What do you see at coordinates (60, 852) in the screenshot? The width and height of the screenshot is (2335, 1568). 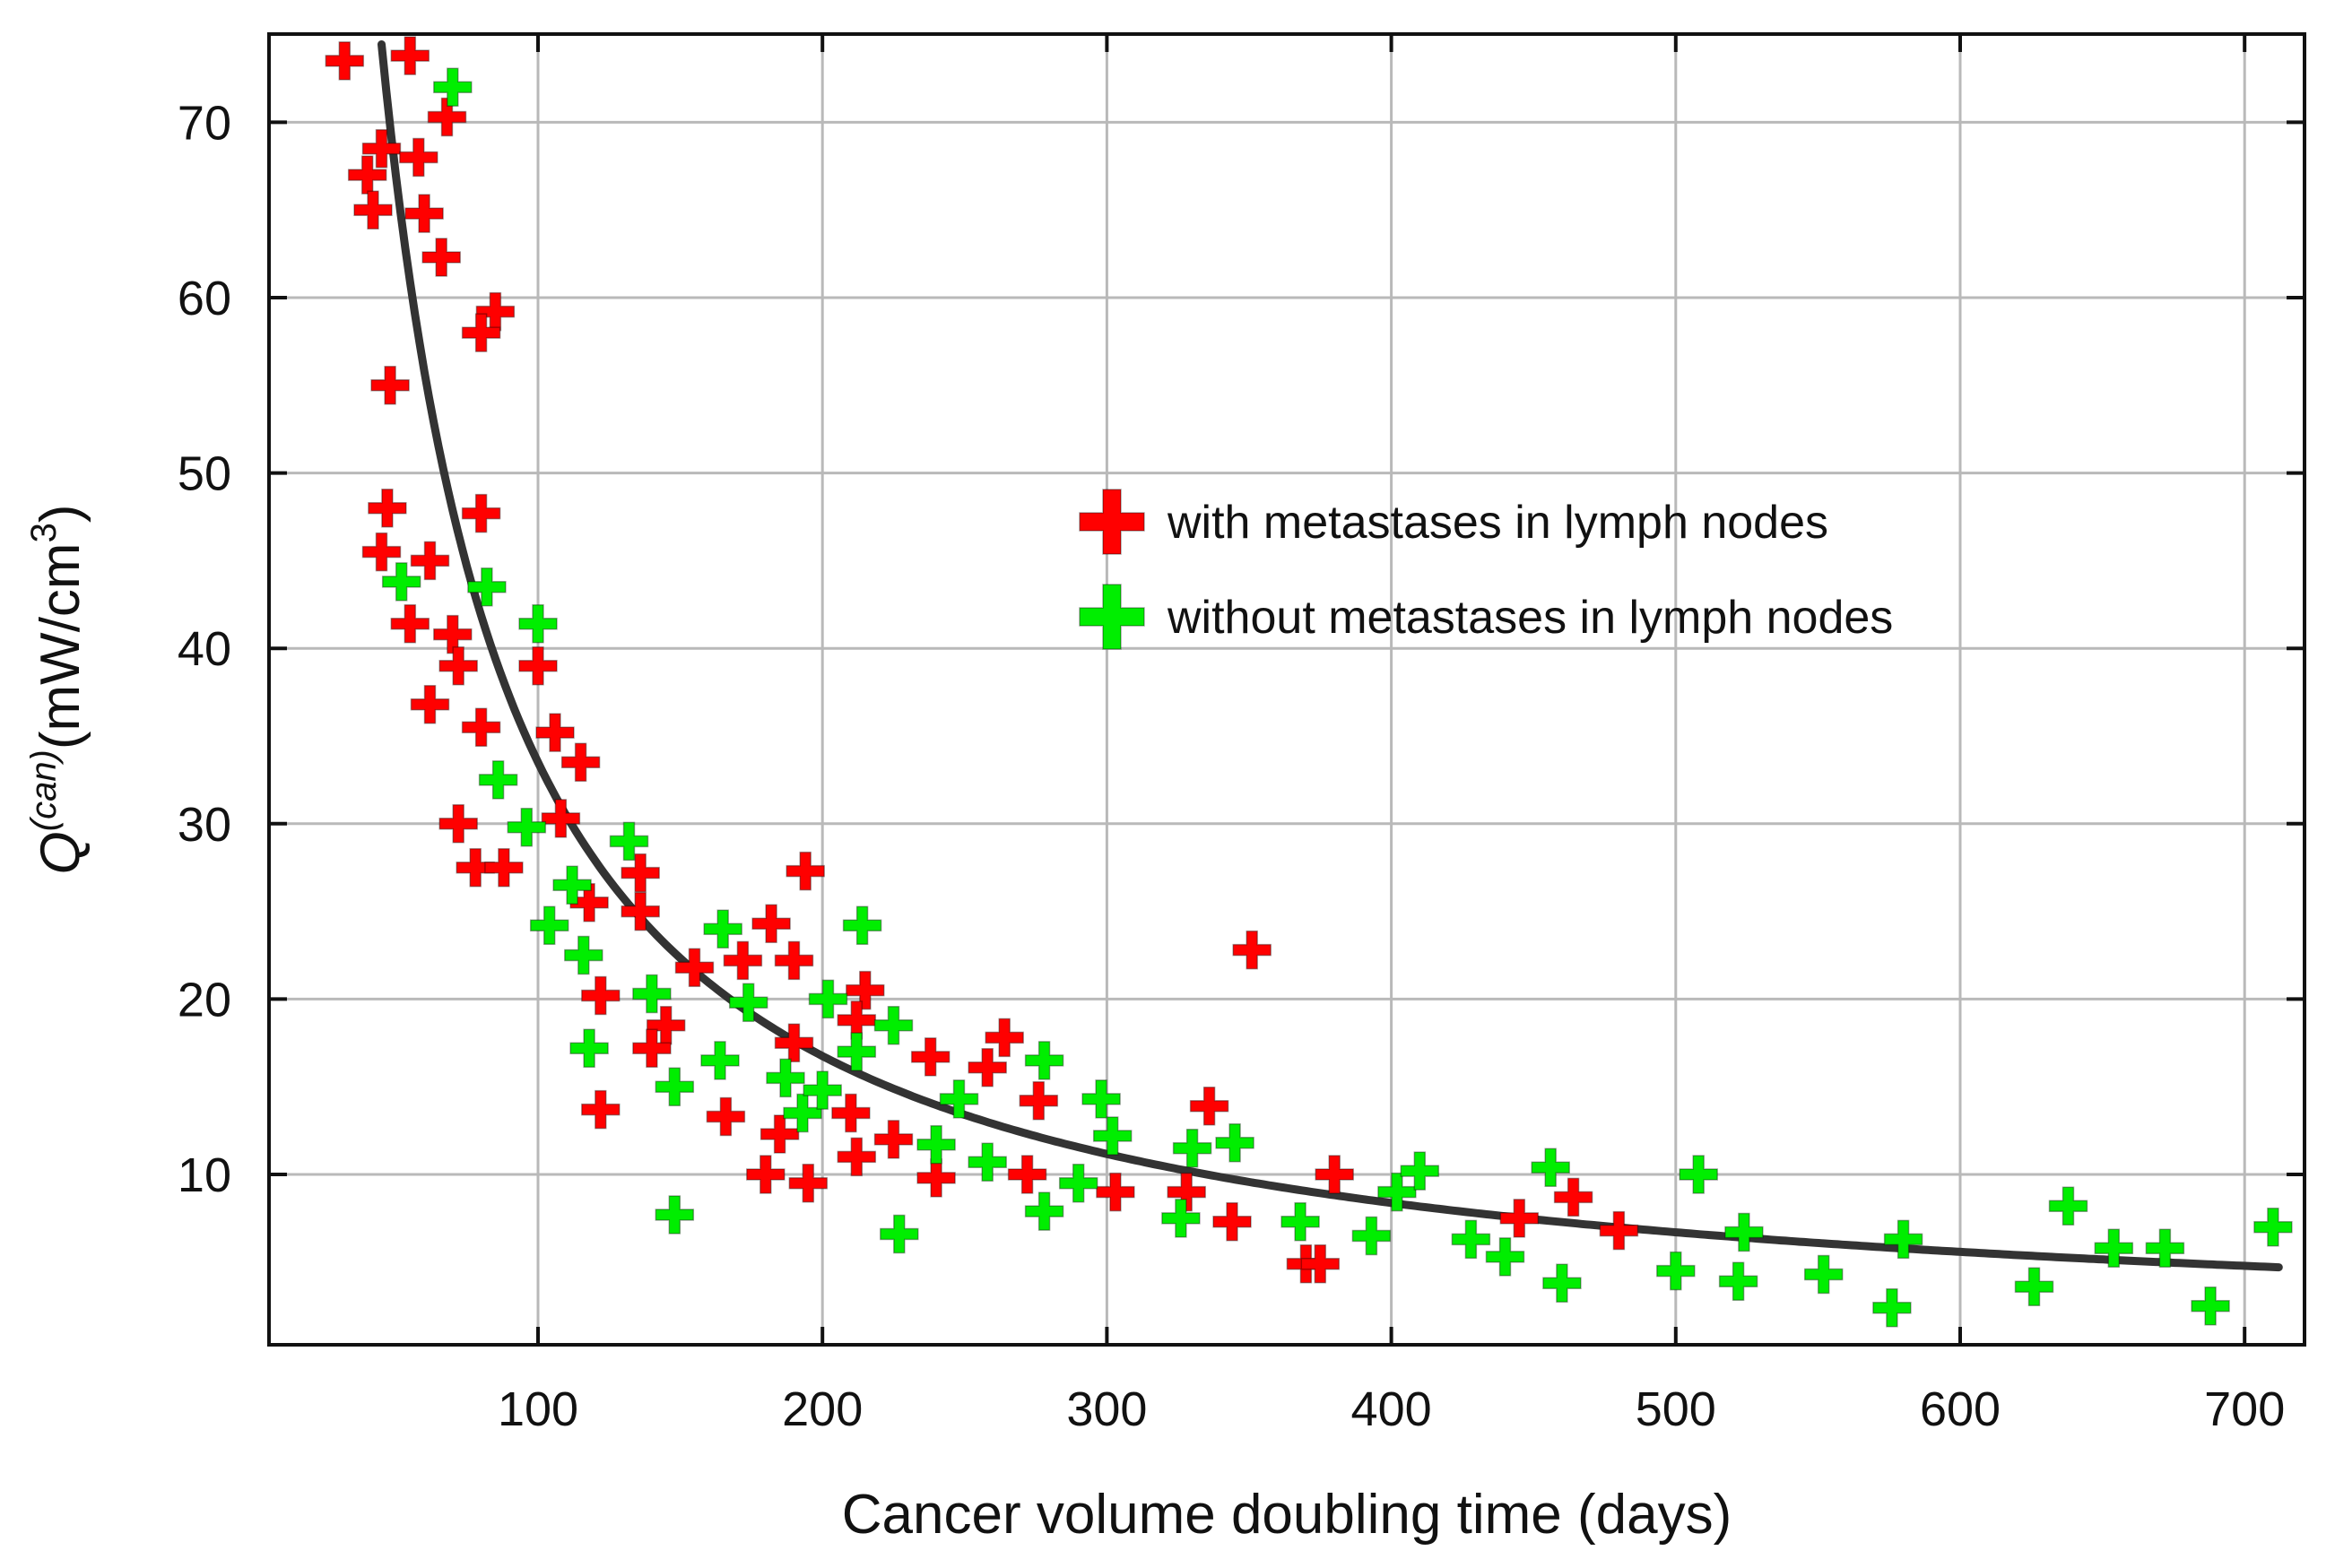 I see `y-axis-title-base: Q` at bounding box center [60, 852].